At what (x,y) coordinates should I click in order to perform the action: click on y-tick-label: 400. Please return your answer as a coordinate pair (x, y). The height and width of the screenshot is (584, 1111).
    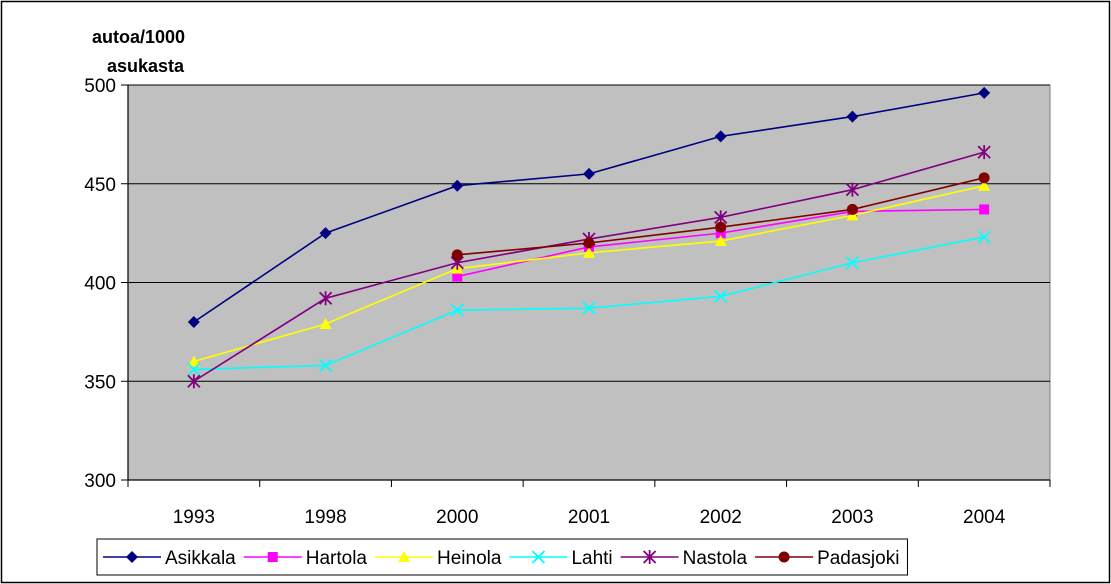
    Looking at the image, I should click on (100, 284).